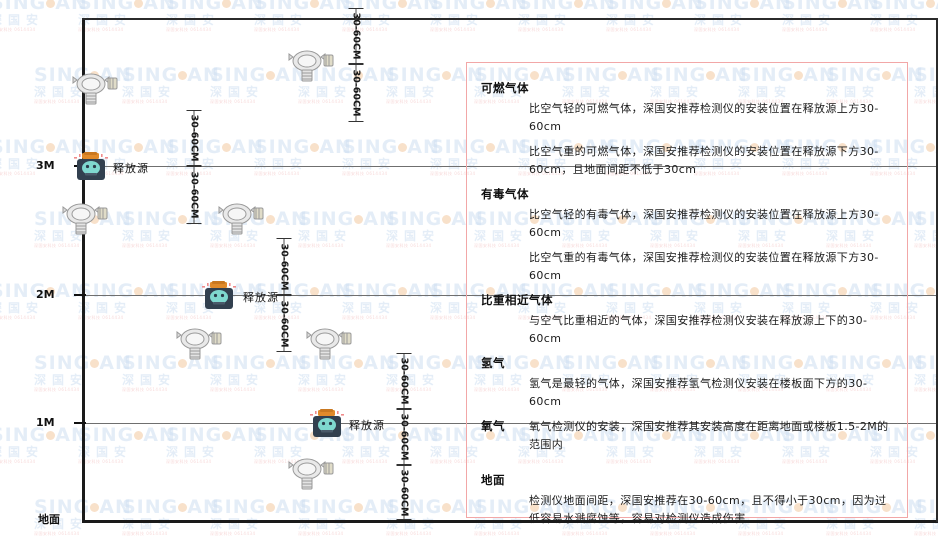 This screenshot has width=938, height=541. I want to click on frame-top-border, so click(510, 19).